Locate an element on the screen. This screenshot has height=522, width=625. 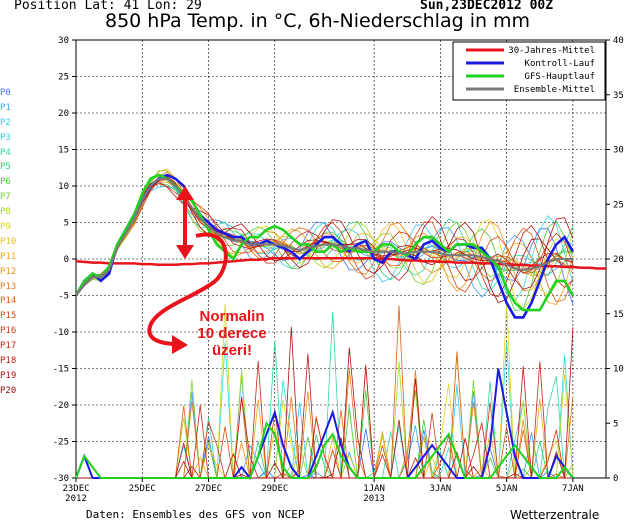
y2-tick-label: 10 is located at coordinates (618, 370).